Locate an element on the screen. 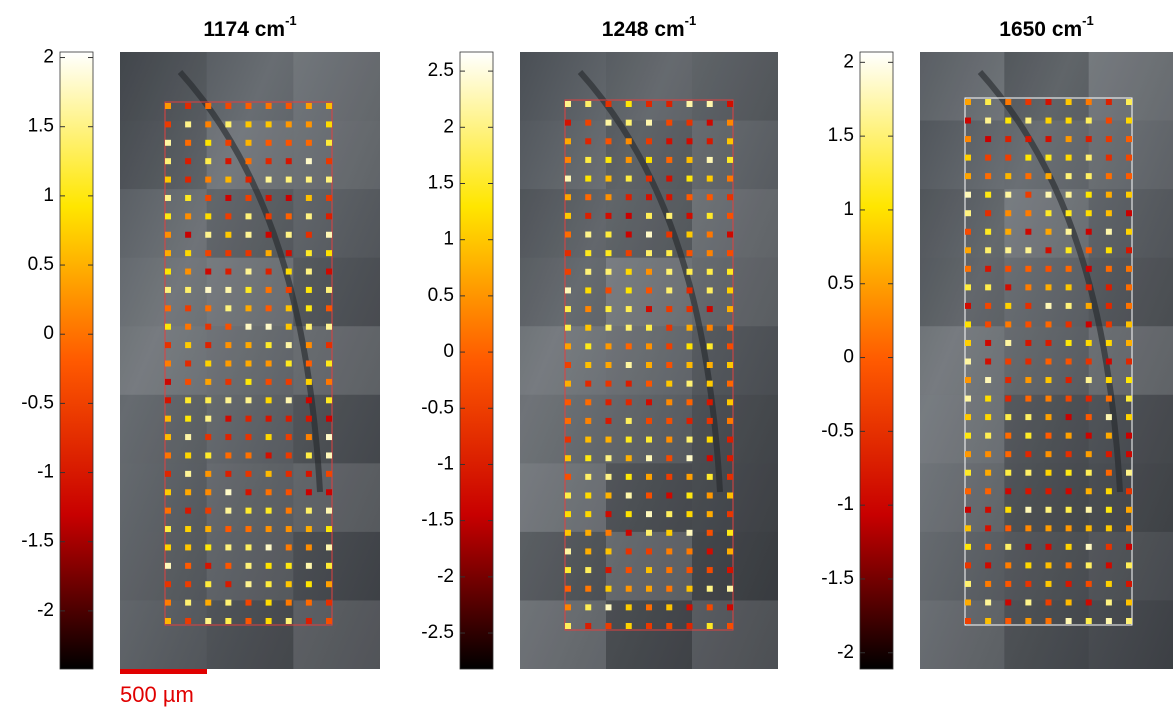  colorbar-tick-label: 1 is located at coordinates (448, 239).